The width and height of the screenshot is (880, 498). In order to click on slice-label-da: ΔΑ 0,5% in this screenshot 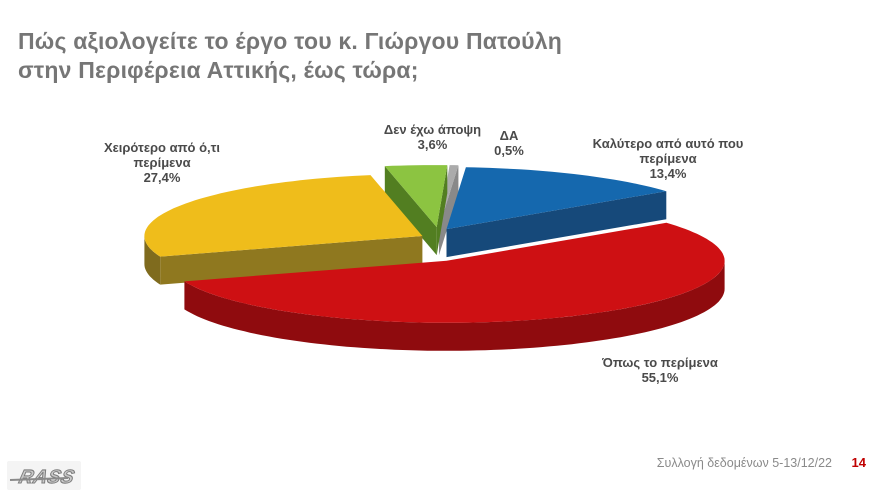, I will do `click(509, 143)`.